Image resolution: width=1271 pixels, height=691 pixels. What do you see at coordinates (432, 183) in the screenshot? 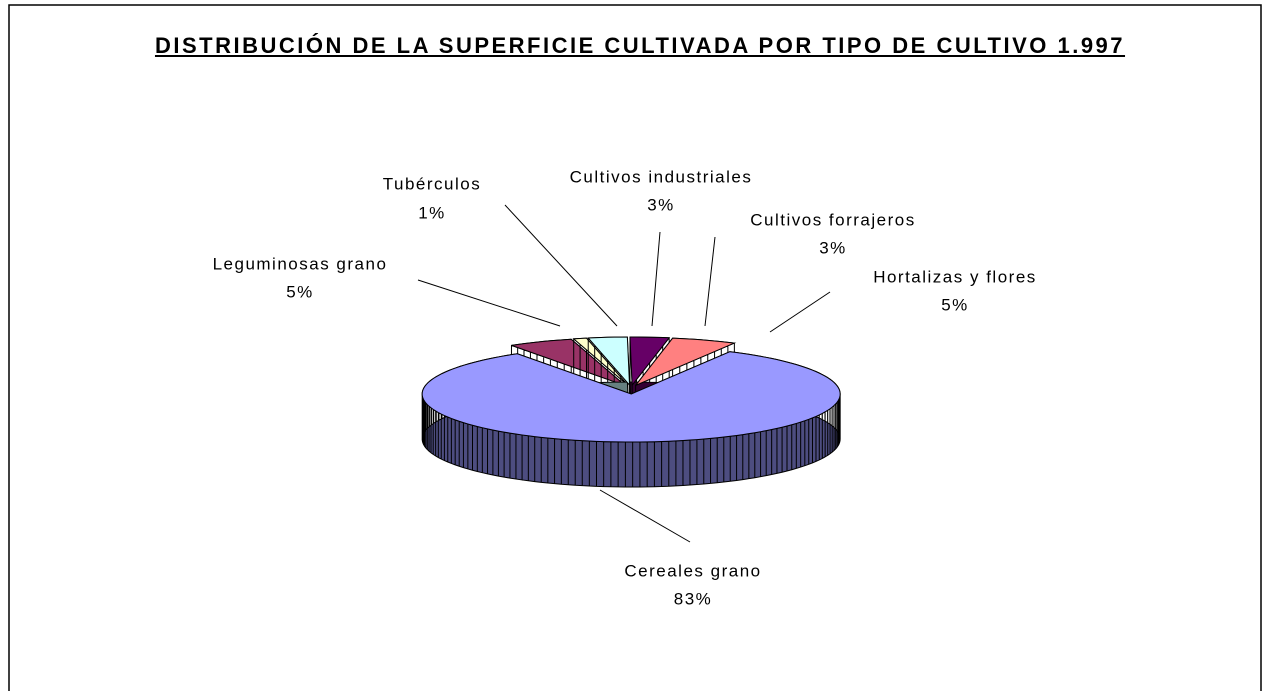
I see `category-label: Tubérculos` at bounding box center [432, 183].